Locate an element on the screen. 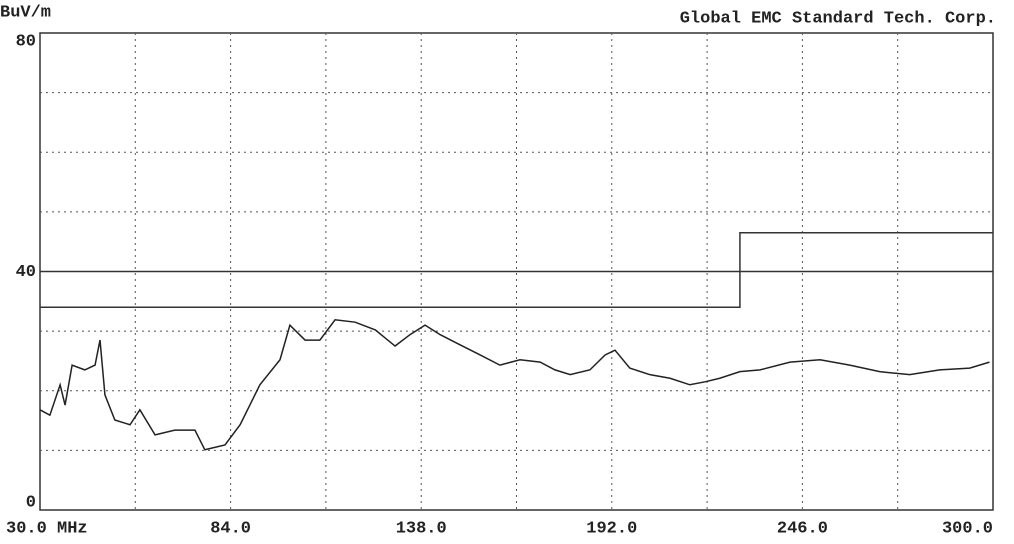  x-tick-label: 84.0 is located at coordinates (230, 528).